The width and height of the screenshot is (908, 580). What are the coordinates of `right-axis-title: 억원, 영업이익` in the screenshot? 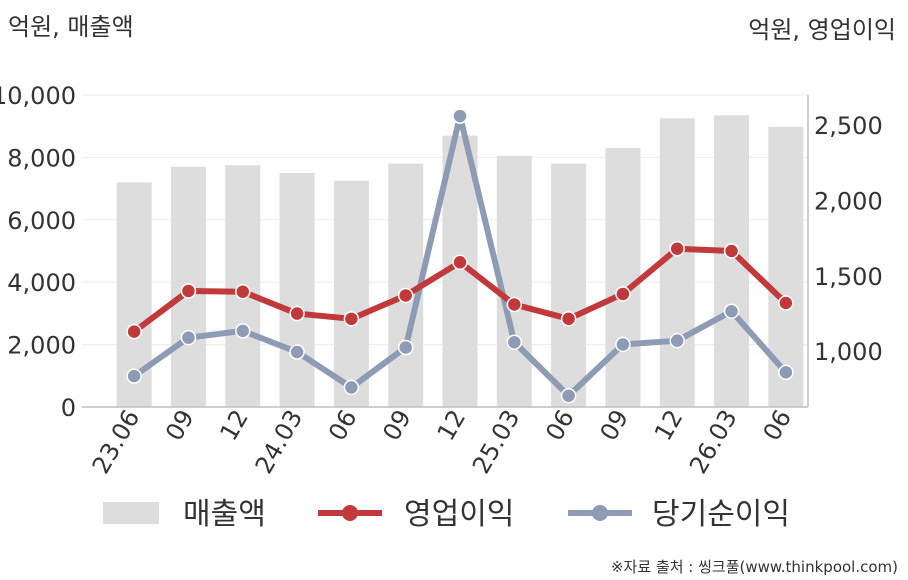 It's located at (822, 30).